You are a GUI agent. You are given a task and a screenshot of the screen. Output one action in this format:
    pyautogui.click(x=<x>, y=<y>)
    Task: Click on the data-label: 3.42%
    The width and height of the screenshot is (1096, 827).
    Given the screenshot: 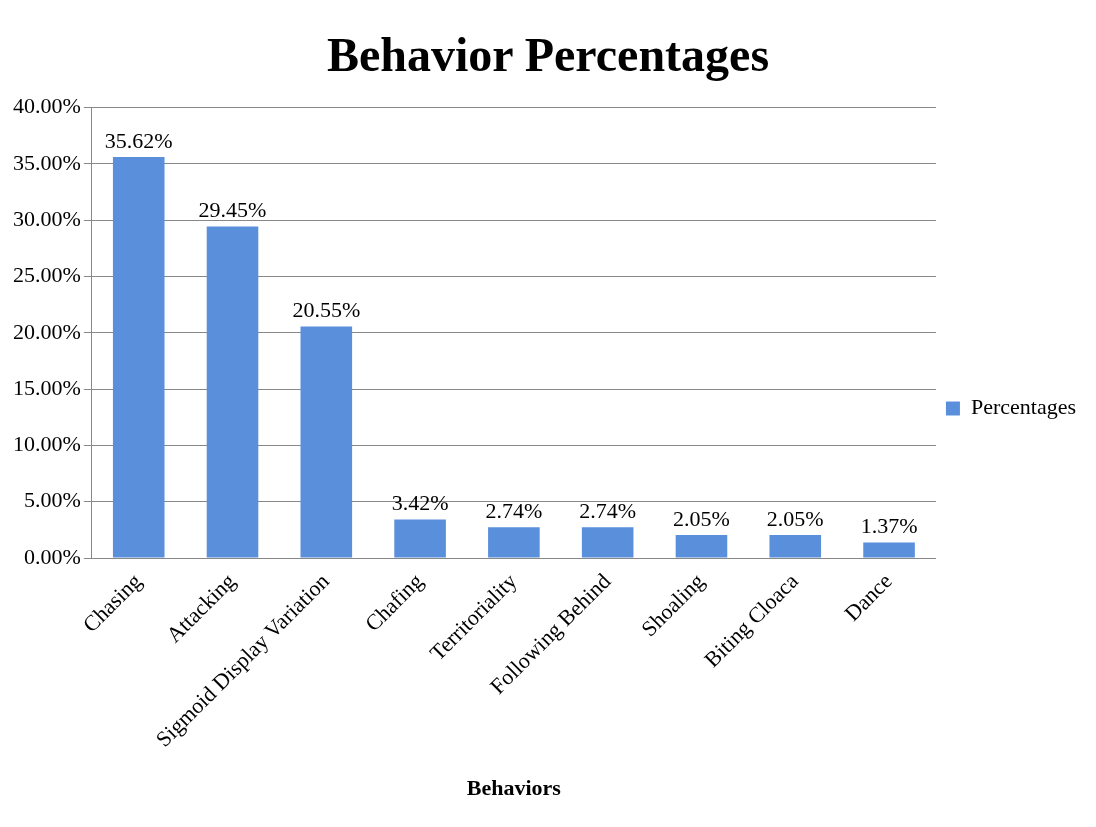 What is the action you would take?
    pyautogui.click(x=420, y=503)
    